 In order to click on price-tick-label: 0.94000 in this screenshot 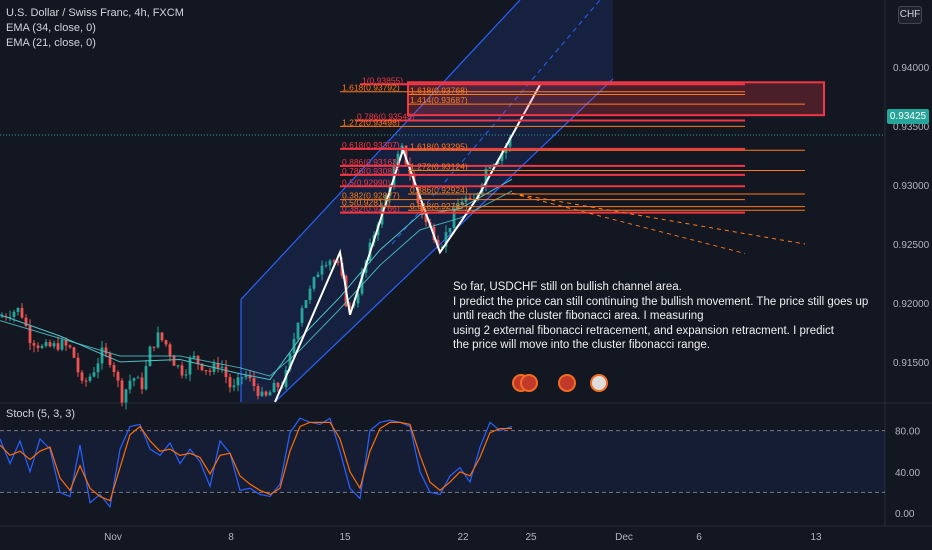, I will do `click(911, 68)`.